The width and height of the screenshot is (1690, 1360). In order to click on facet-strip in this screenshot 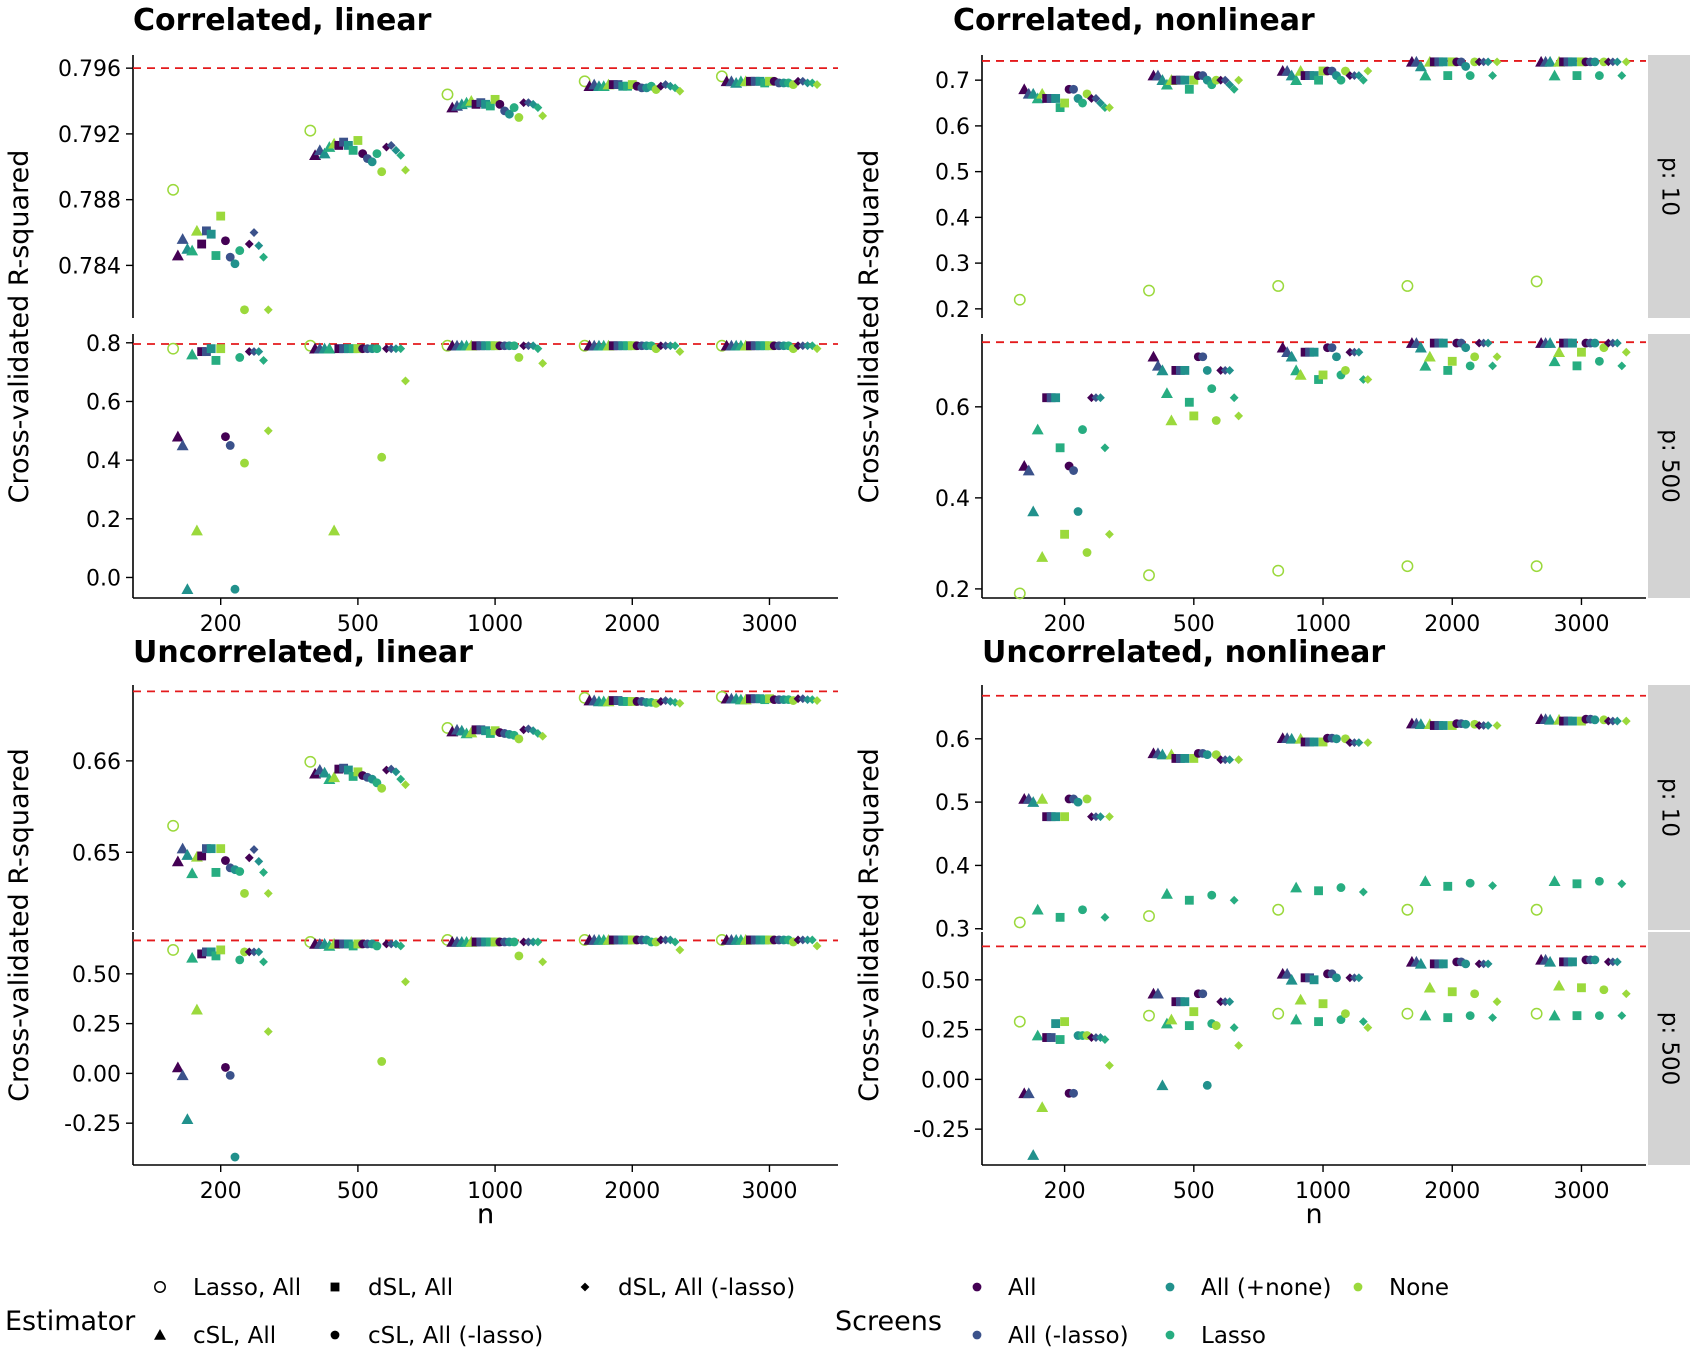, I will do `click(1669, 807)`.